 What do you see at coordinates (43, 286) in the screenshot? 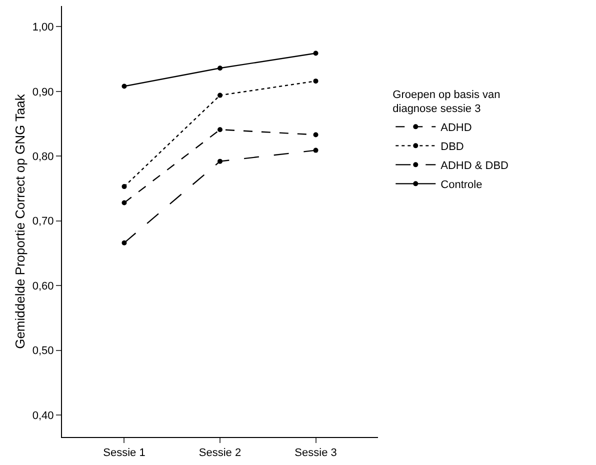
I see `y-tick-label: 0,60` at bounding box center [43, 286].